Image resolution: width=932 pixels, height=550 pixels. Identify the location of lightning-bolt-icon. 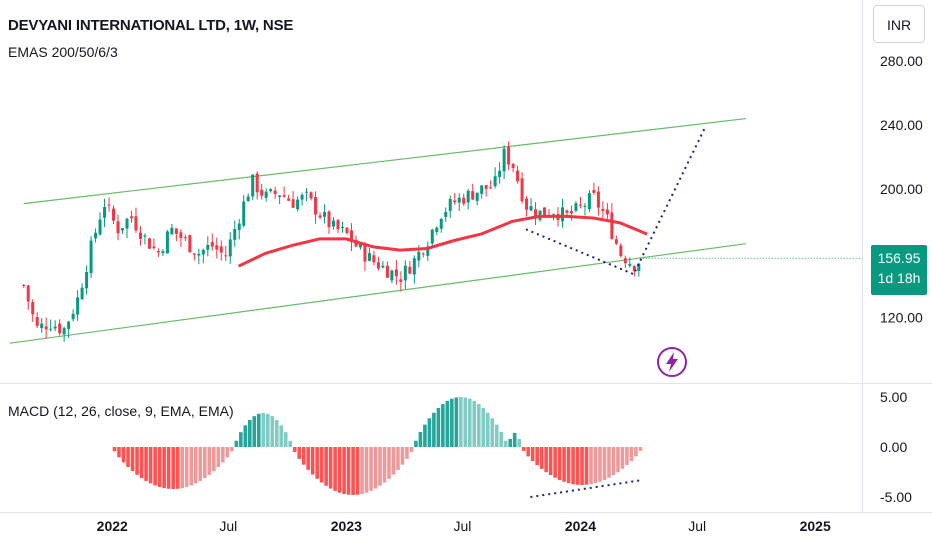
(672, 362).